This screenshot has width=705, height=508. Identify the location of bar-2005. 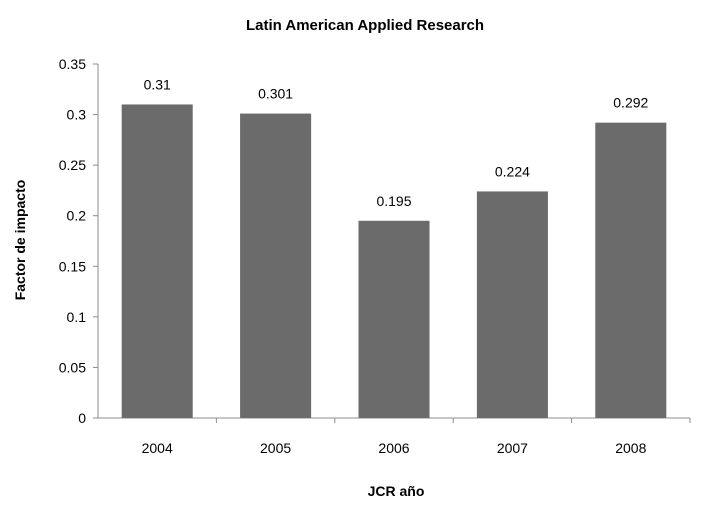
(276, 265).